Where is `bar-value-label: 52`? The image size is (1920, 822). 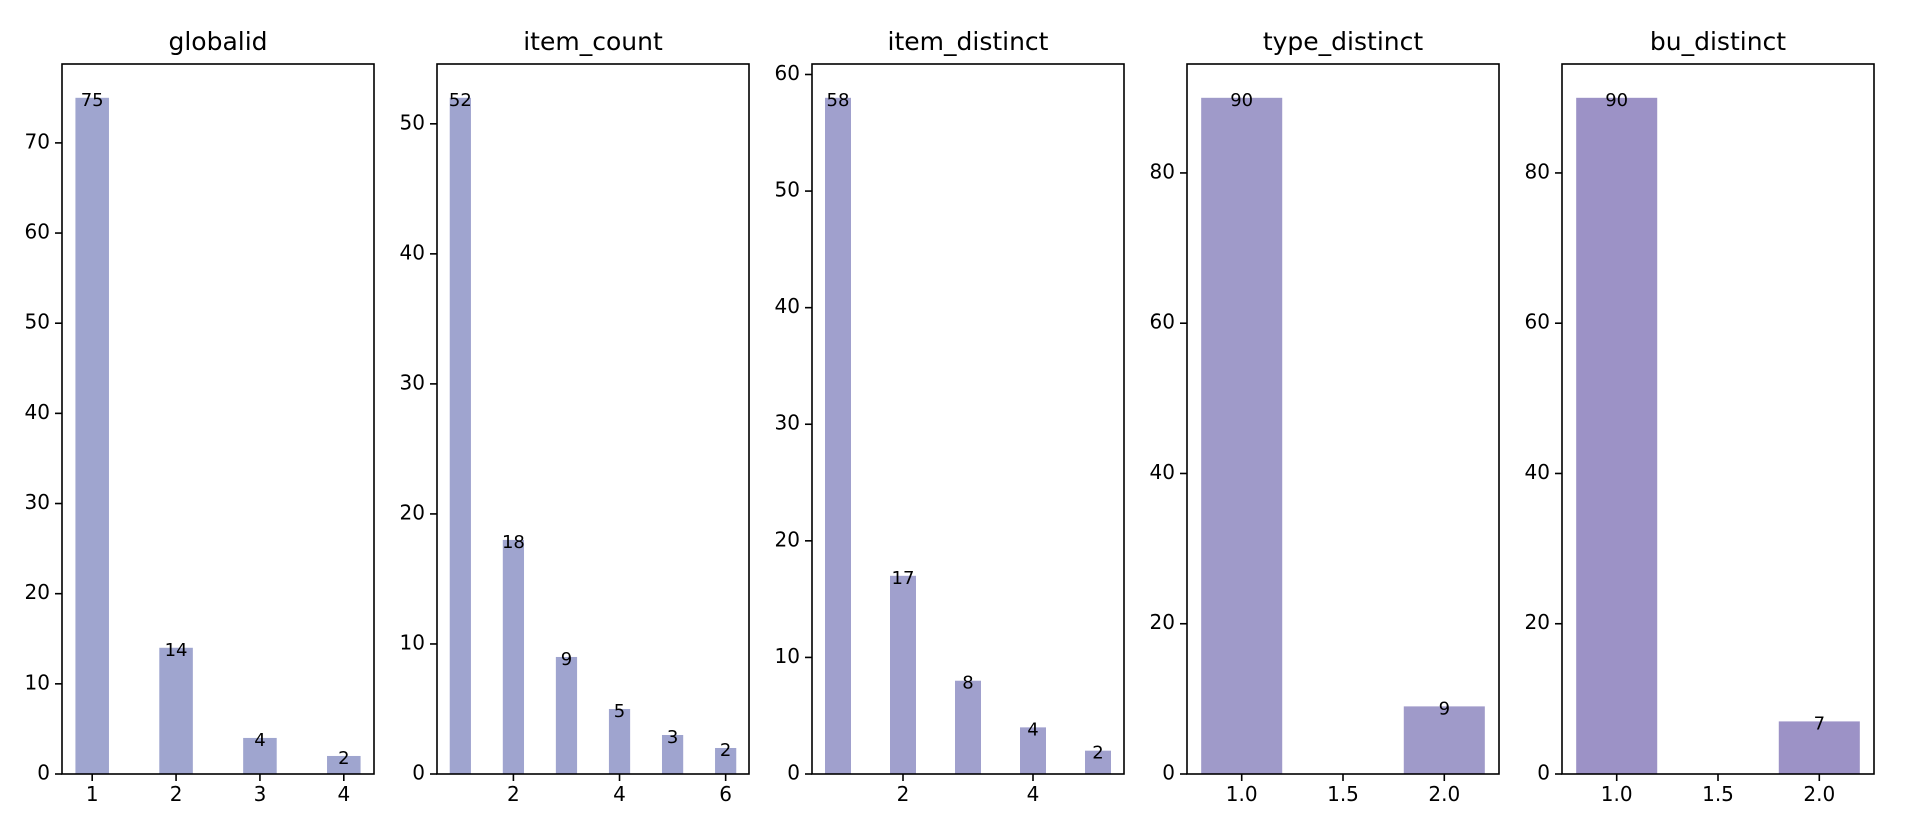 bar-value-label: 52 is located at coordinates (460, 100).